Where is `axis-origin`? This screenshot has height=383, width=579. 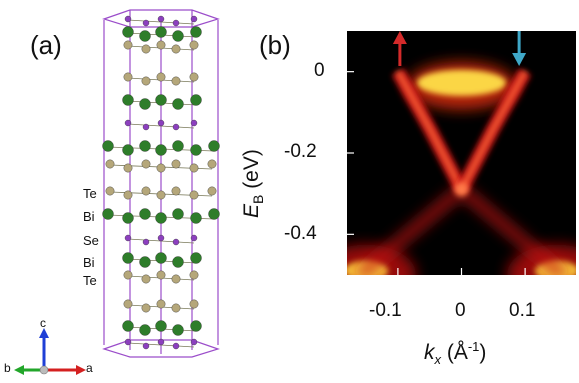
axis-origin is located at coordinates (44, 370).